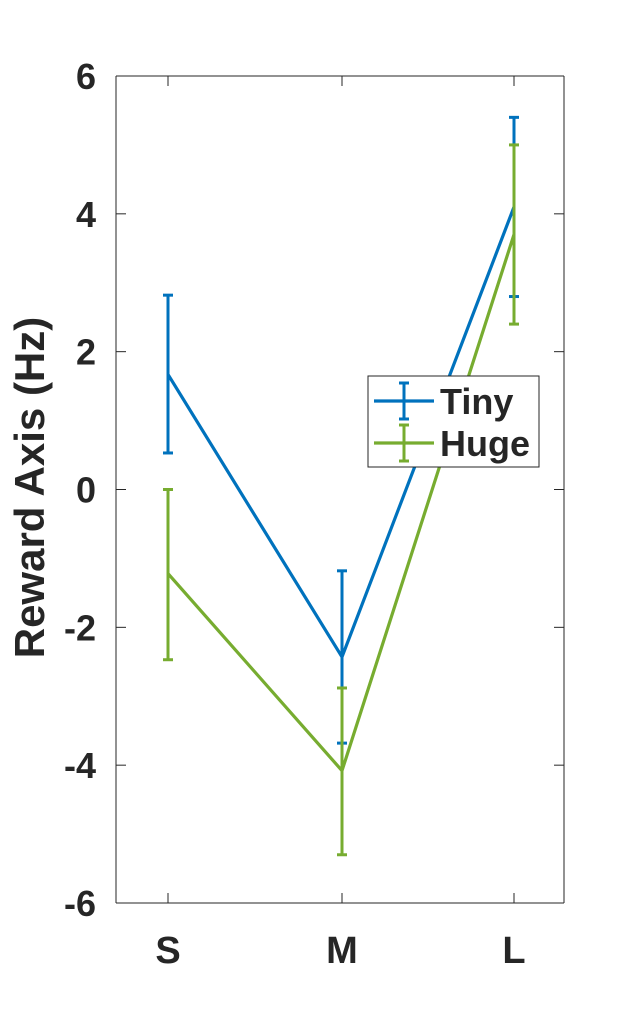 The image size is (625, 1021). I want to click on x-tick-label: S, so click(167, 951).